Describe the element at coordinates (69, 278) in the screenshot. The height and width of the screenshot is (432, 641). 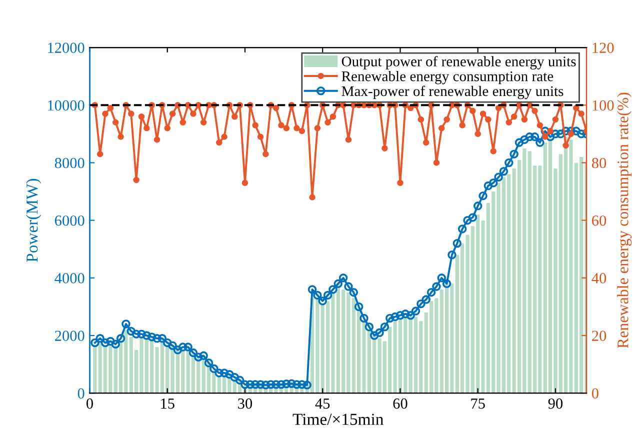
I see `y-tick-label: 4000` at that location.